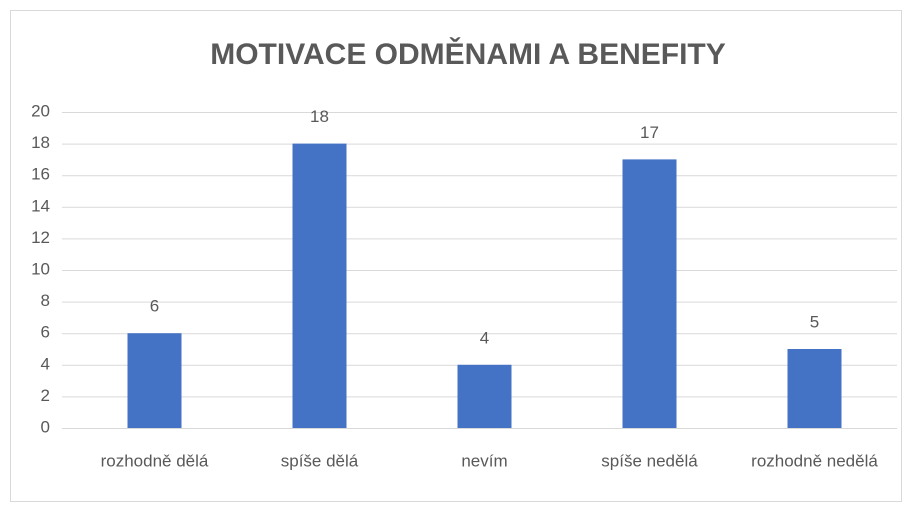 This screenshot has height=512, width=912. What do you see at coordinates (649, 132) in the screenshot?
I see `data-label: 17` at bounding box center [649, 132].